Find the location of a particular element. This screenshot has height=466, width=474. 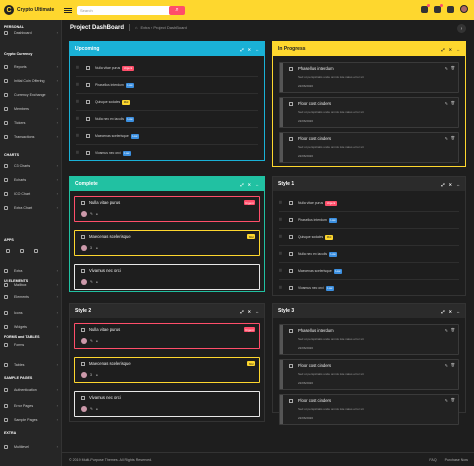

sidebar-item-echarts: Echarts › is located at coordinates (31, 179).